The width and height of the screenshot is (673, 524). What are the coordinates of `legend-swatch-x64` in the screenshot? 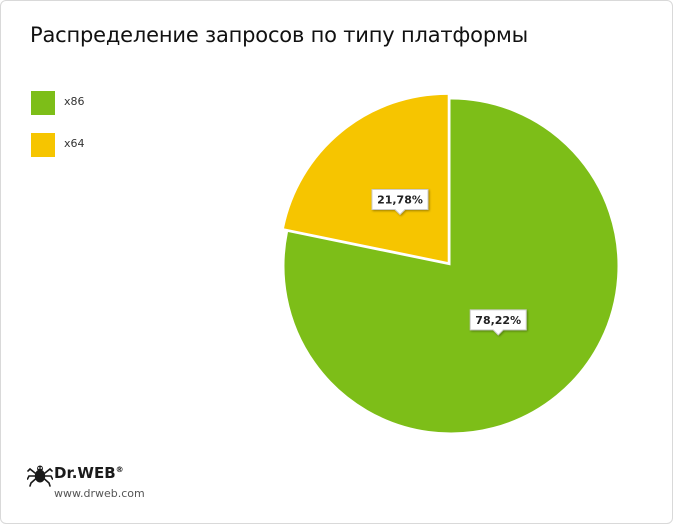 It's located at (43, 145).